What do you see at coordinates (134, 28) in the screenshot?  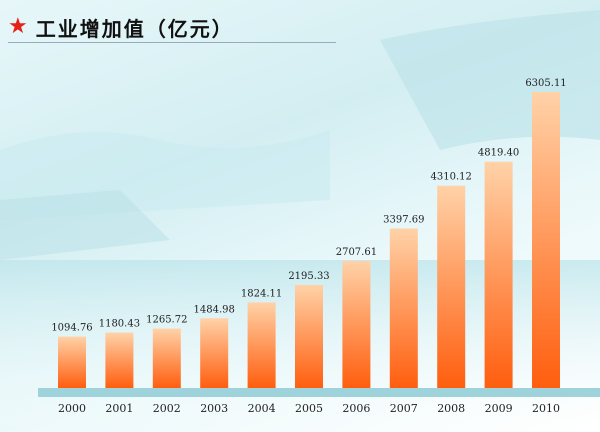 I see `chart-title-text: 工业增加值（亿元）` at bounding box center [134, 28].